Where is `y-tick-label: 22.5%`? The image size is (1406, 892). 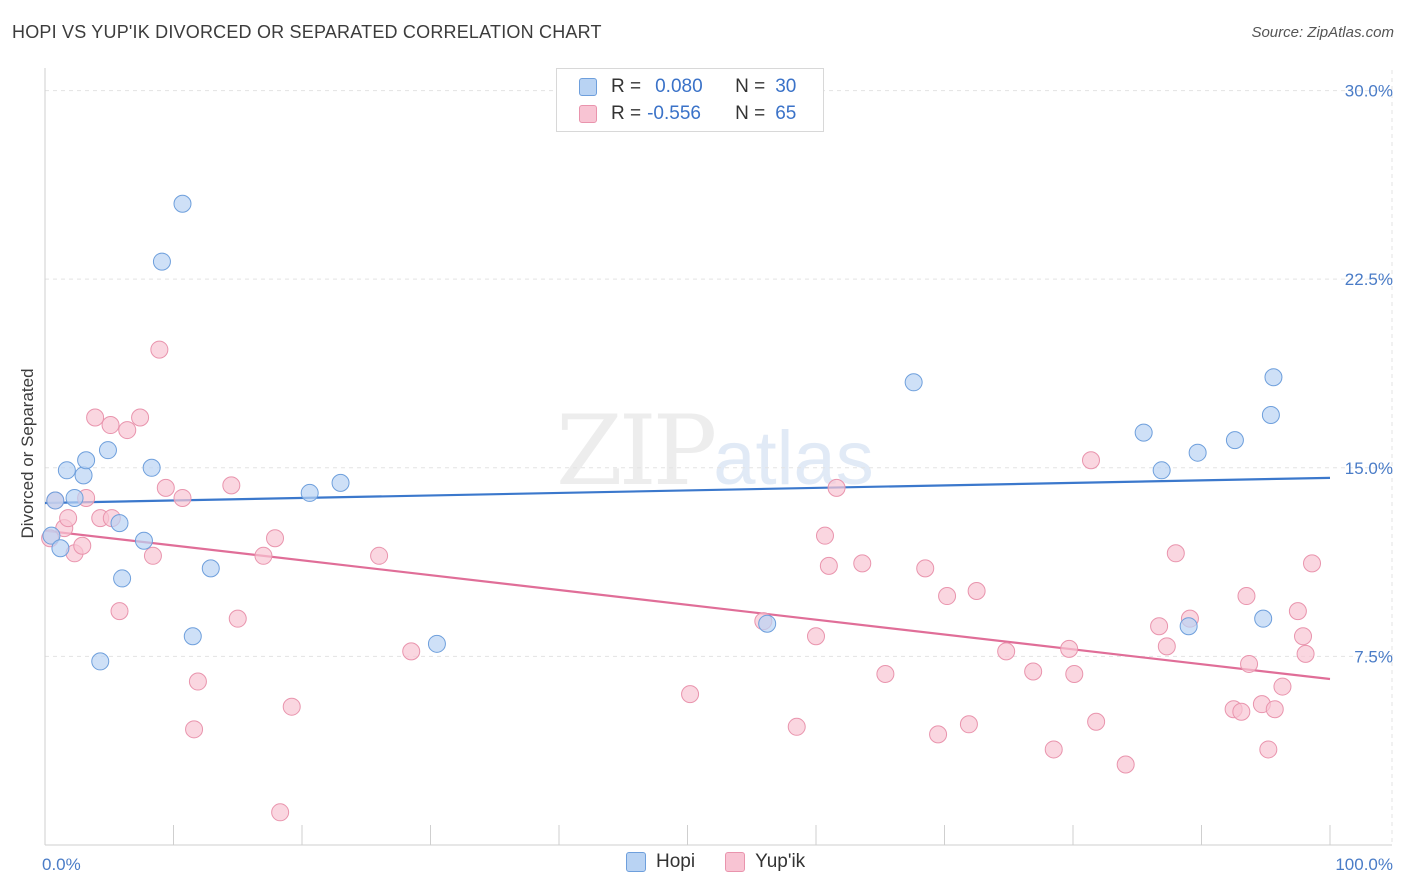
y-tick-label: 22.5% is located at coordinates (1369, 279).